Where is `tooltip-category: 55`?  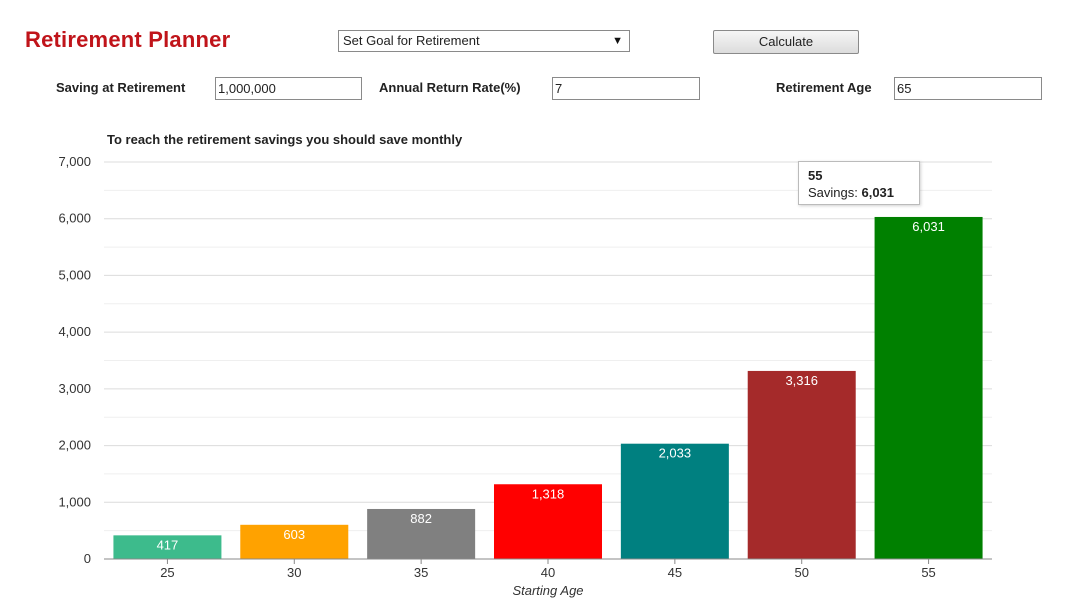 tooltip-category: 55 is located at coordinates (815, 175).